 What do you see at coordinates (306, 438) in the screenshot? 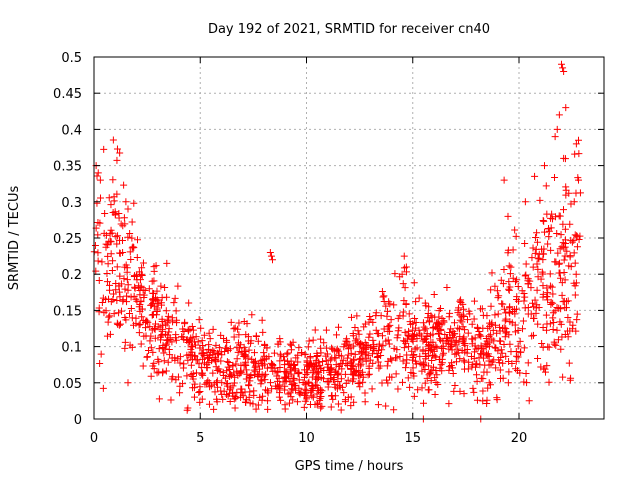
I see `x-tick-label: 10` at bounding box center [306, 438].